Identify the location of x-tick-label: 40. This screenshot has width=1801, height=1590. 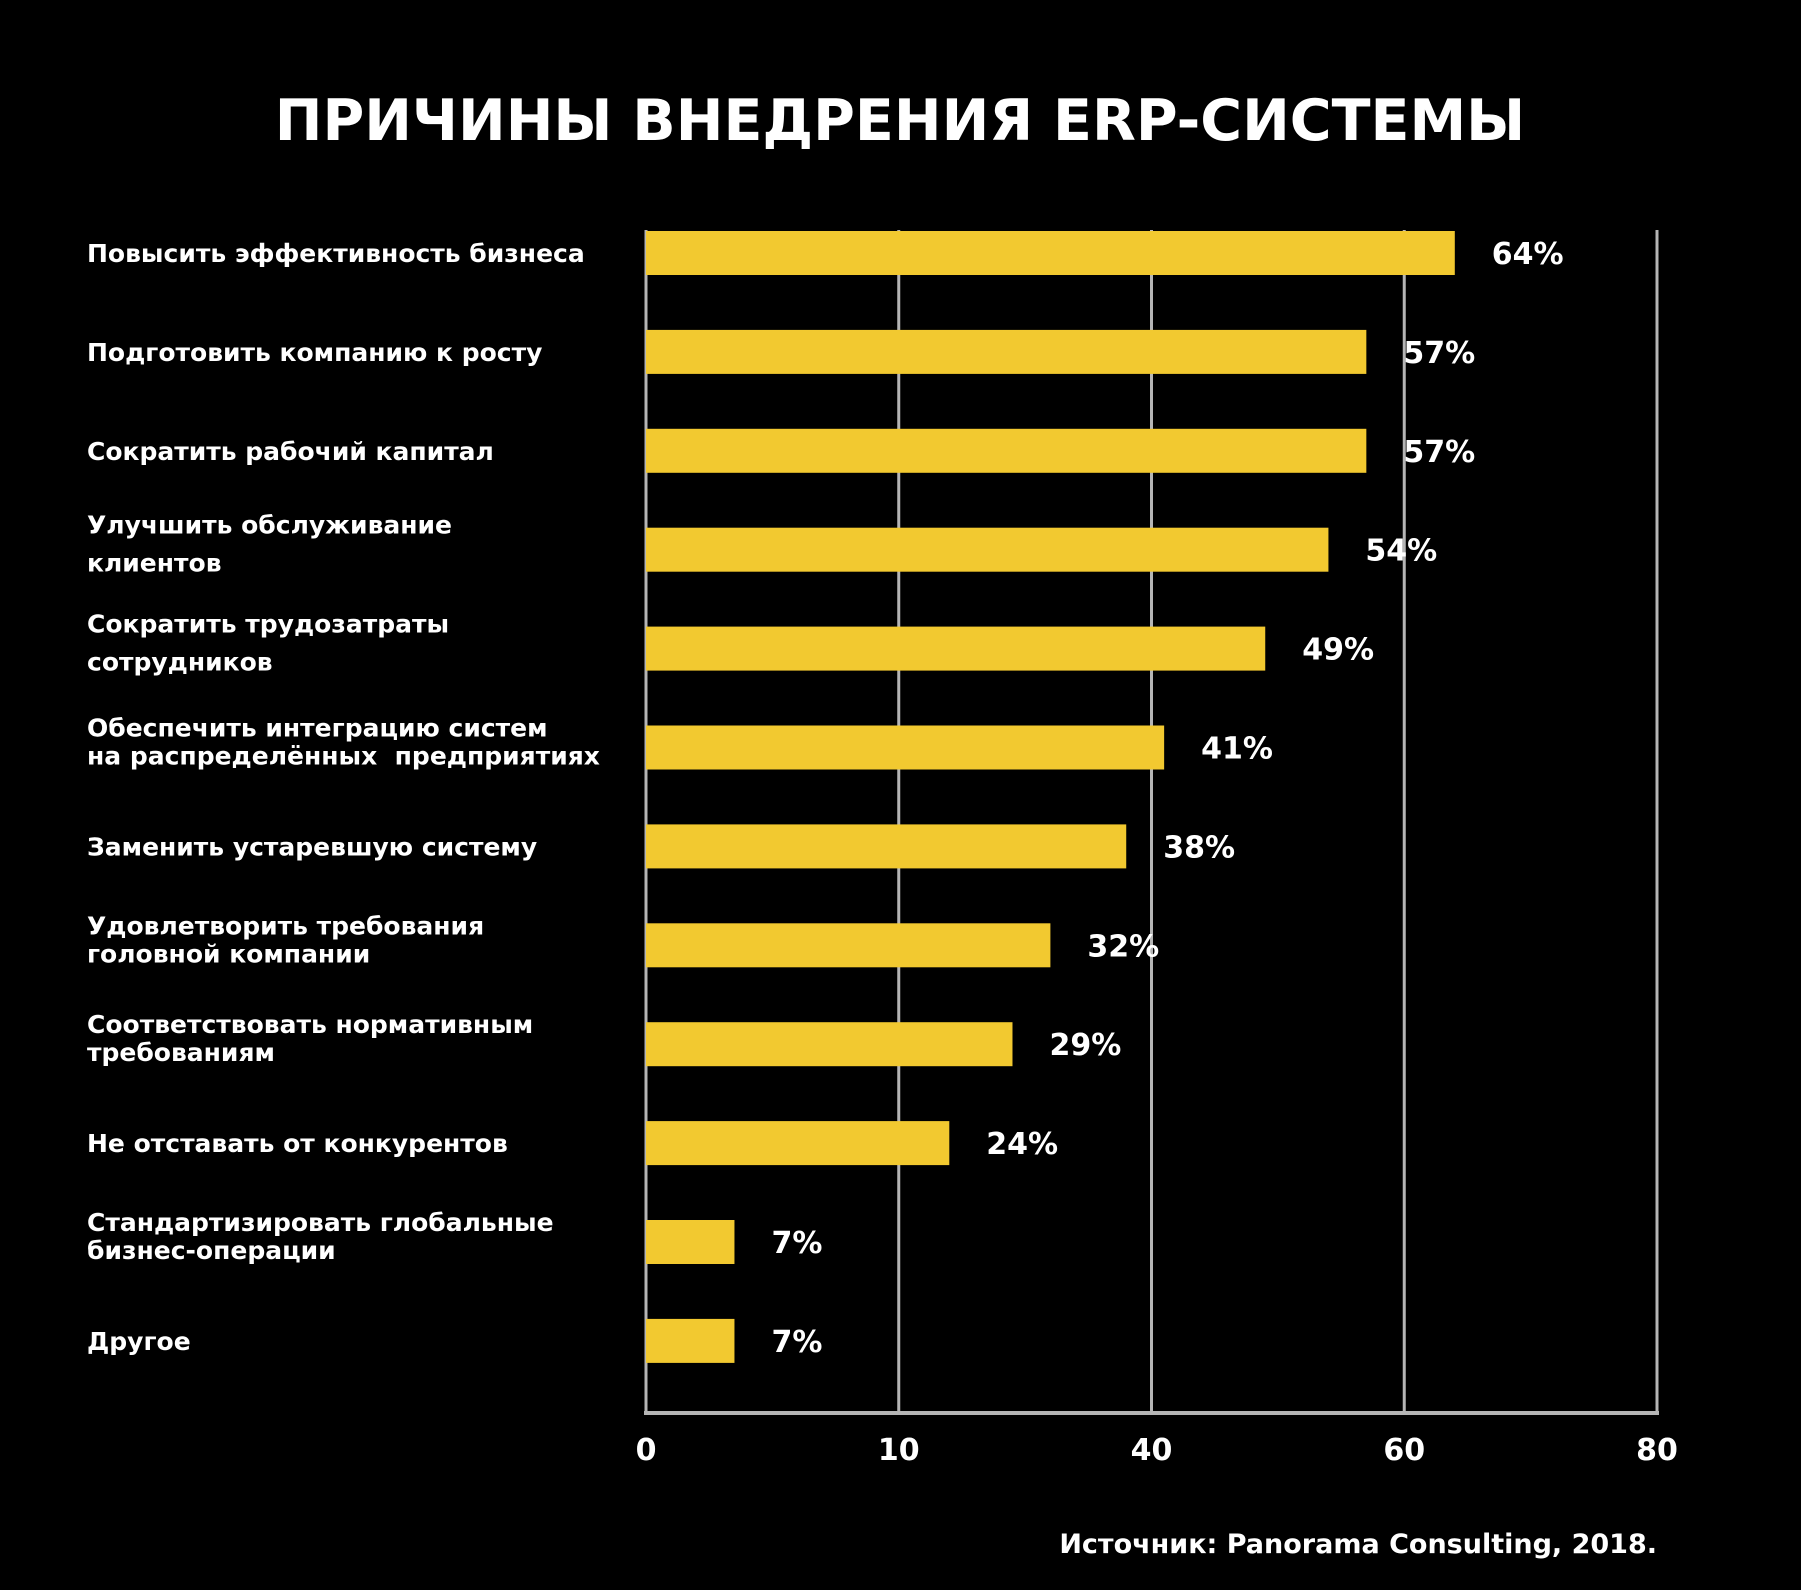
(1152, 1450).